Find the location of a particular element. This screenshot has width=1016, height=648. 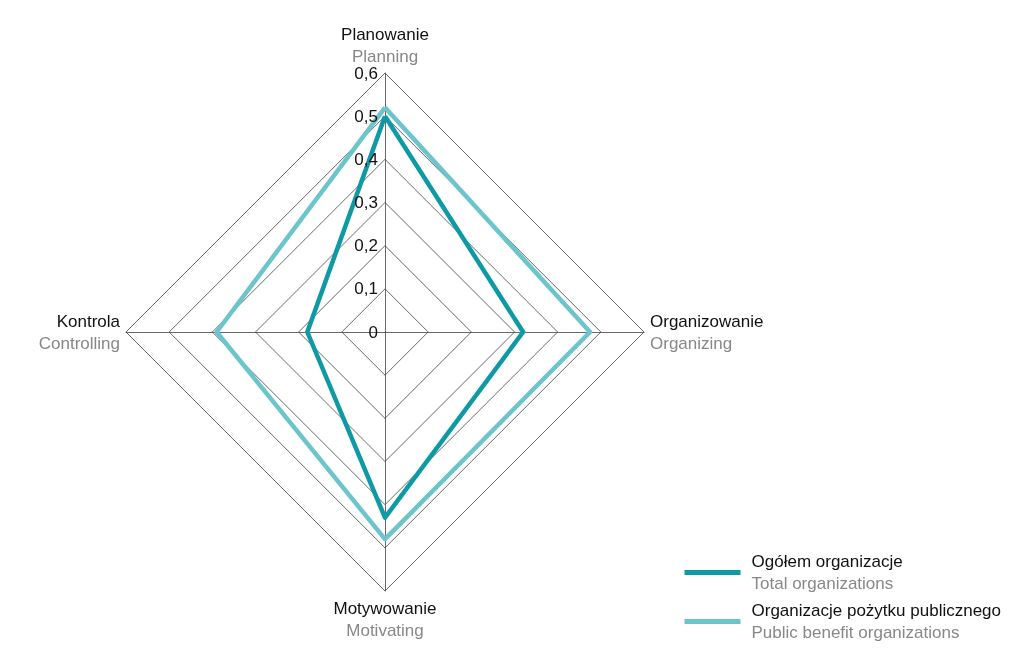

y-tick-label: 0,1 is located at coordinates (366, 289).